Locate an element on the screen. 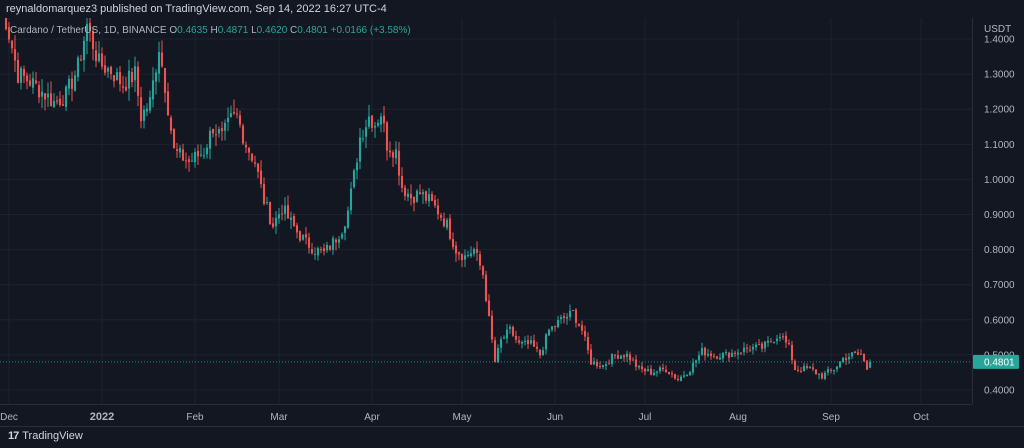 The width and height of the screenshot is (1024, 448). price-unit-label: USDT is located at coordinates (997, 29).